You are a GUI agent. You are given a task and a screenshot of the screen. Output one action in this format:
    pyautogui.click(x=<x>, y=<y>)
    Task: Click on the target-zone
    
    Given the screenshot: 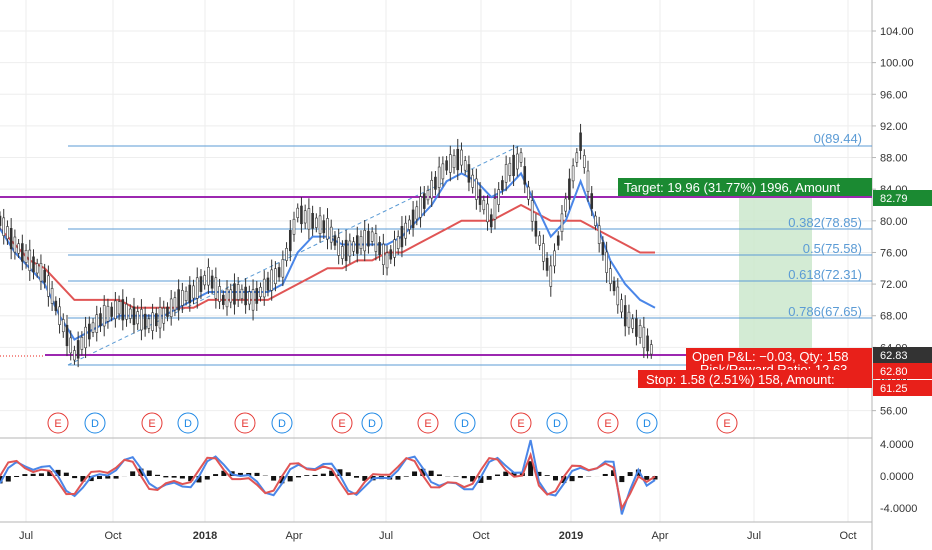 What is the action you would take?
    pyautogui.click(x=775, y=275)
    